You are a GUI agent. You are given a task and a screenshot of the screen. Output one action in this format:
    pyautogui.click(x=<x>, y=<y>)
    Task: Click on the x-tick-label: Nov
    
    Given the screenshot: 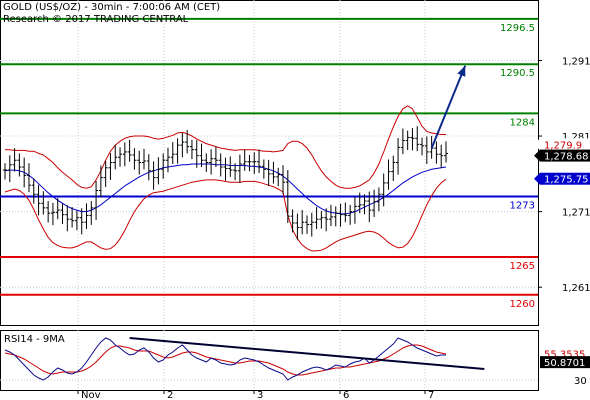 What is the action you would take?
    pyautogui.click(x=91, y=395)
    